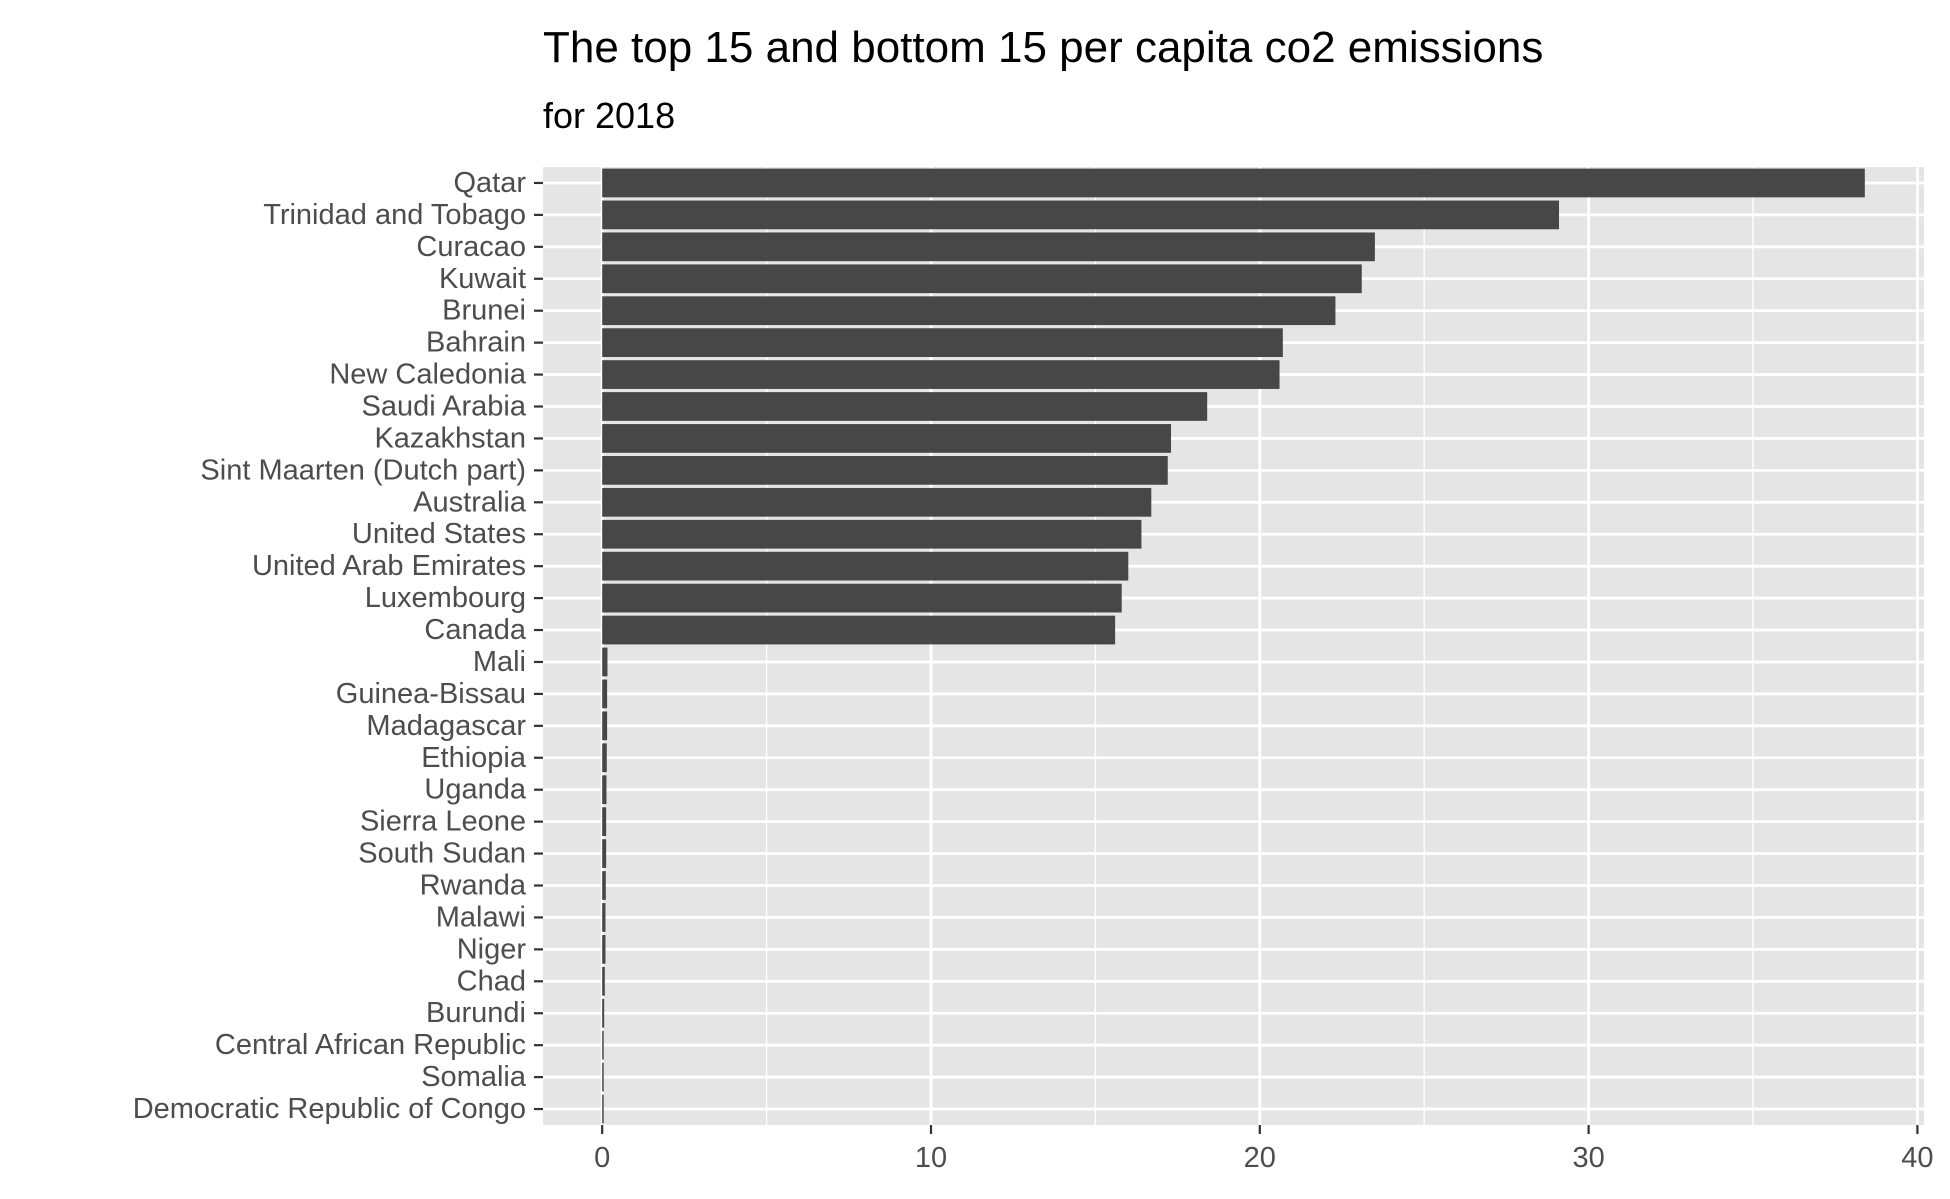 Image resolution: width=1950 pixels, height=1199 pixels. Describe the element at coordinates (481, 917) in the screenshot. I see `y-tick-label: Malawi` at that location.